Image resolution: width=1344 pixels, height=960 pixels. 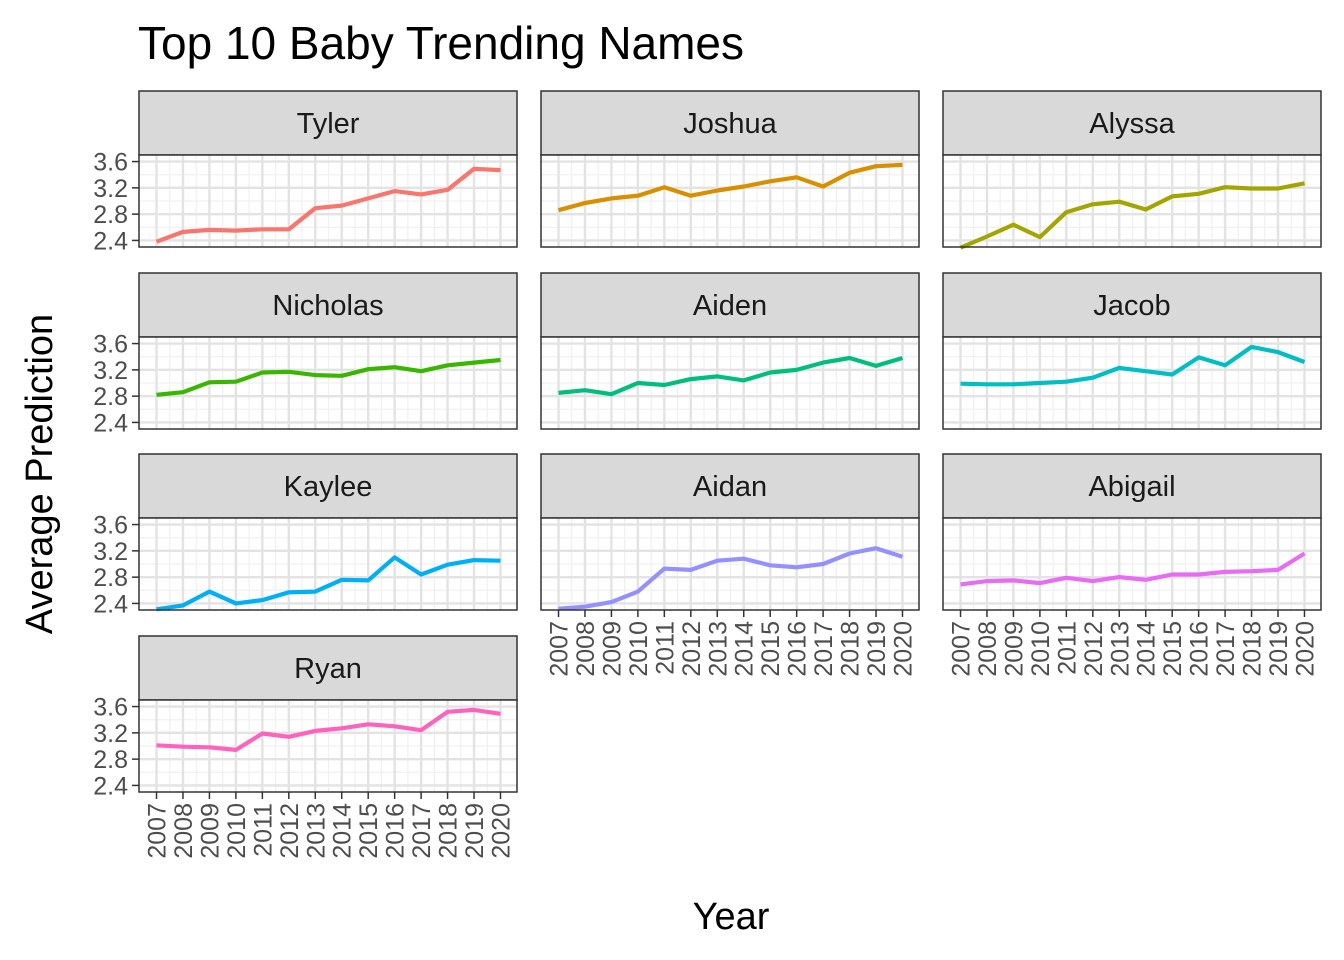 I want to click on panel-jacob: Jacob, so click(x=1132, y=351).